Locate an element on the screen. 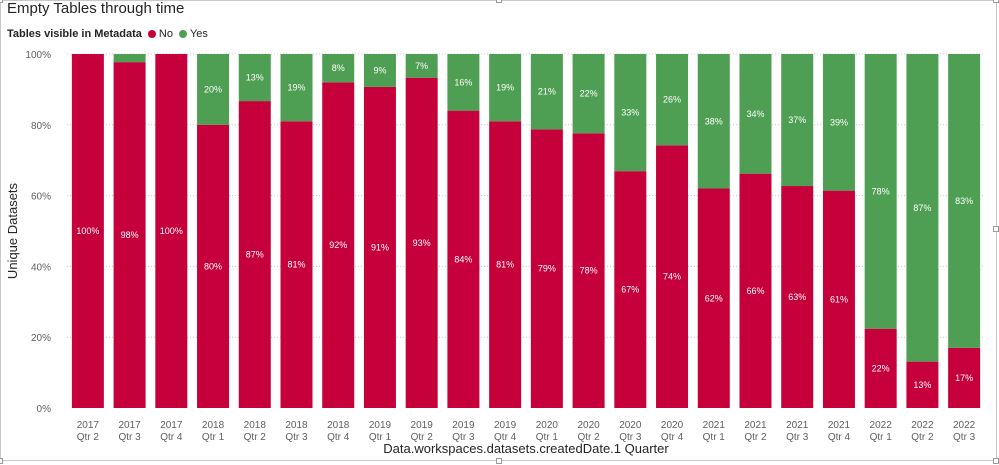  data-label-yes: 78% is located at coordinates (881, 191).